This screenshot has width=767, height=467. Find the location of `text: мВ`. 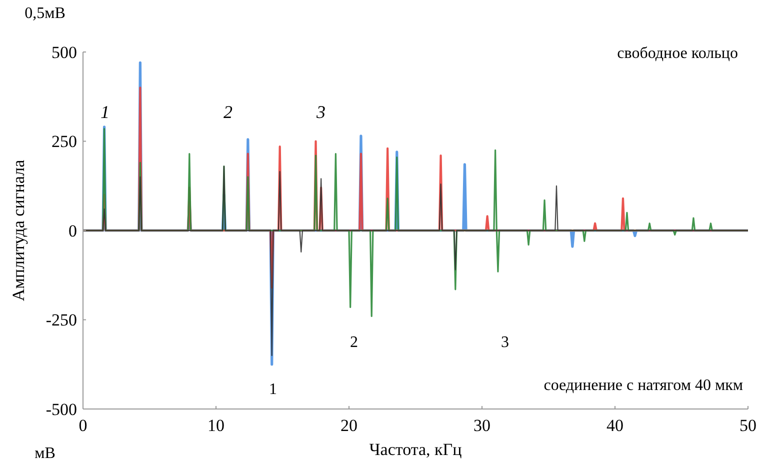

text: мВ is located at coordinates (45, 453).